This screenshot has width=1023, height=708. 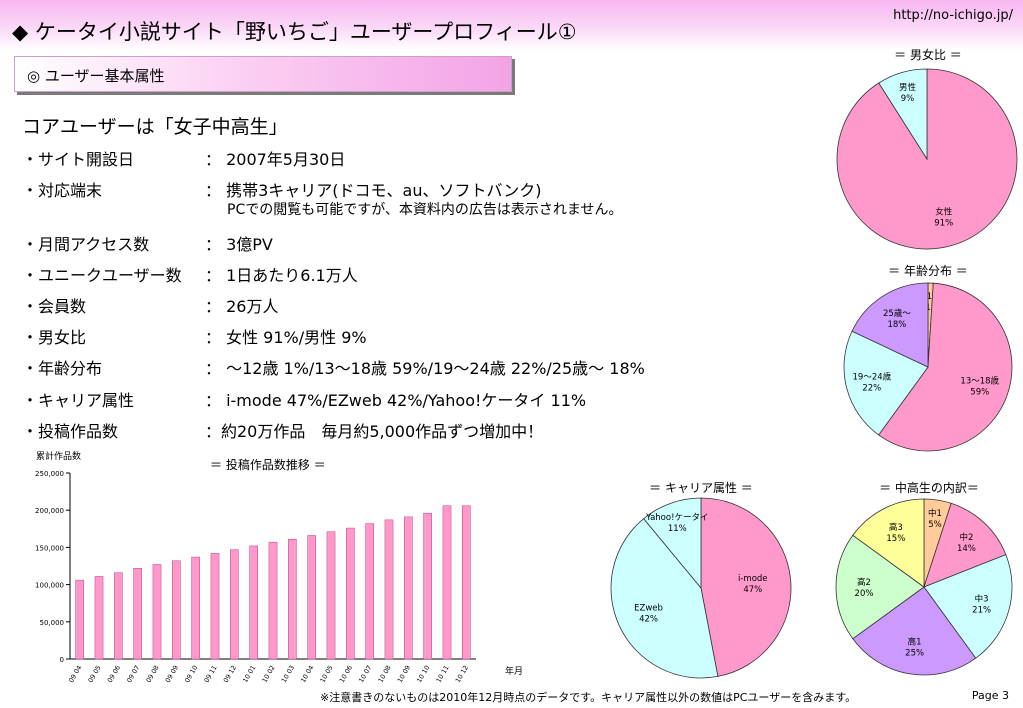 I want to click on x-tick-label: 10 12, so click(x=462, y=674).